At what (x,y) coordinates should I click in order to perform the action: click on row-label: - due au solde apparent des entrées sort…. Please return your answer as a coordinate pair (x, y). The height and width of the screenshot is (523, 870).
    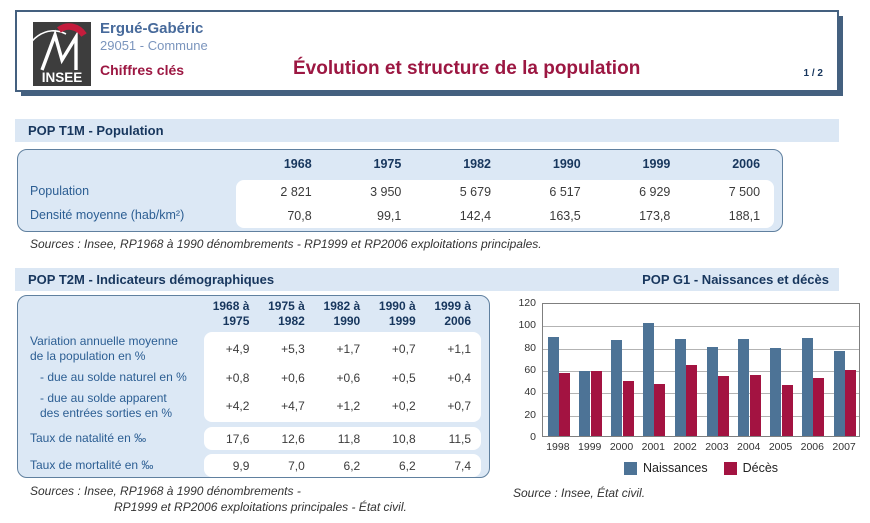
    Looking at the image, I should click on (106, 405).